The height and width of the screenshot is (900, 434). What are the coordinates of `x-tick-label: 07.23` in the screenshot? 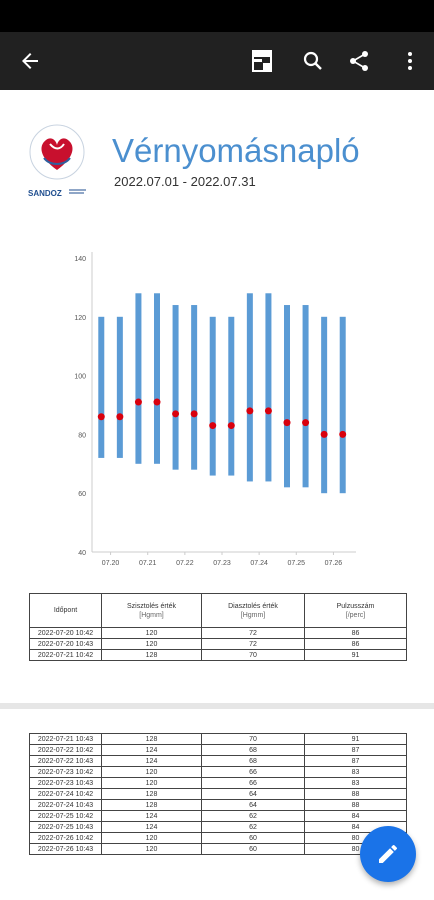 It's located at (222, 563).